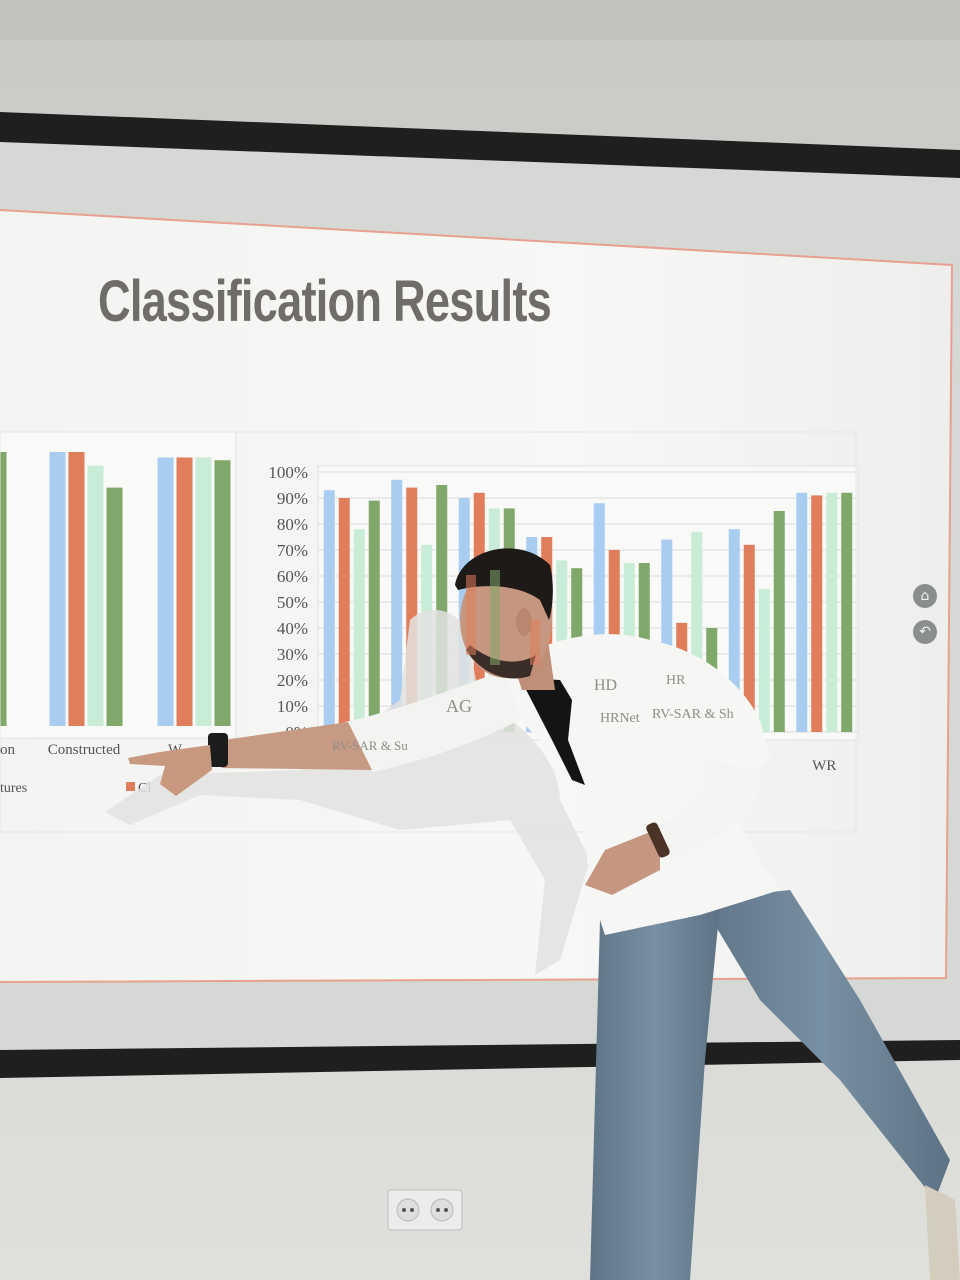  What do you see at coordinates (480, 20) in the screenshot?
I see `ceiling` at bounding box center [480, 20].